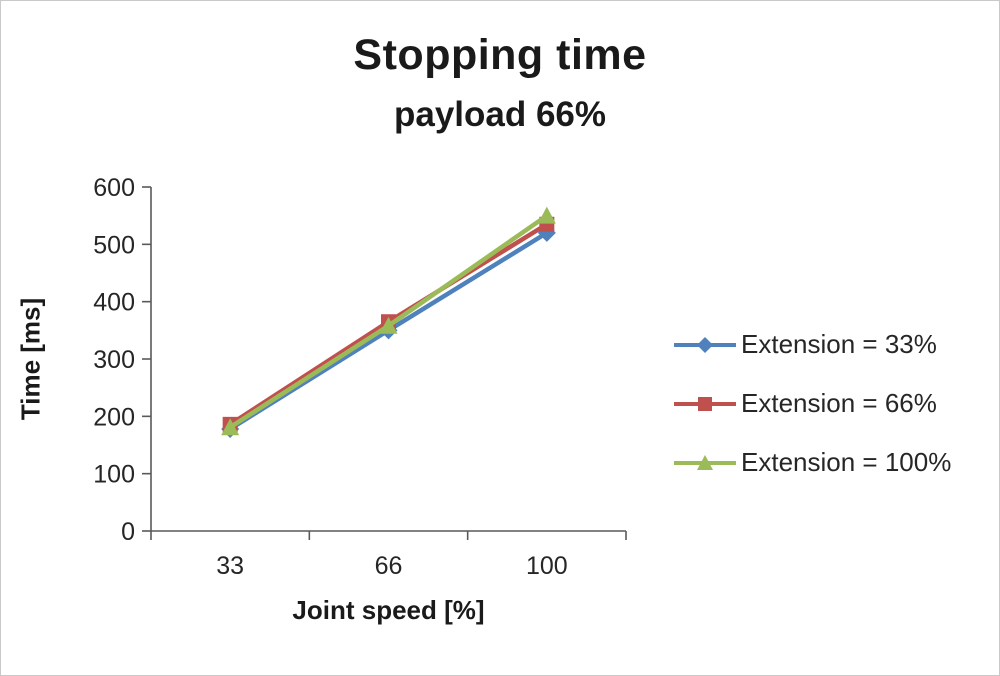  I want to click on y-tick-label: 100, so click(114, 475).